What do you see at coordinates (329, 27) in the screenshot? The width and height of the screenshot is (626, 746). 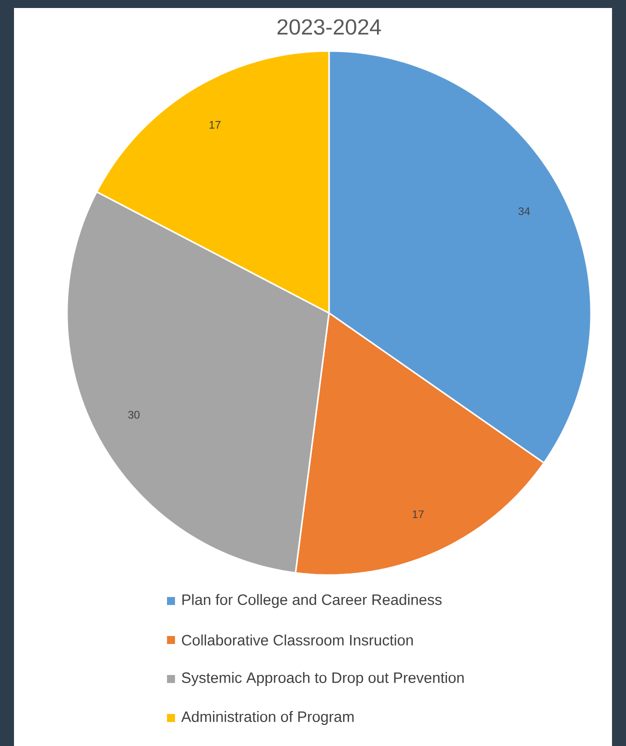 I see `chart-title: 2023-2024` at bounding box center [329, 27].